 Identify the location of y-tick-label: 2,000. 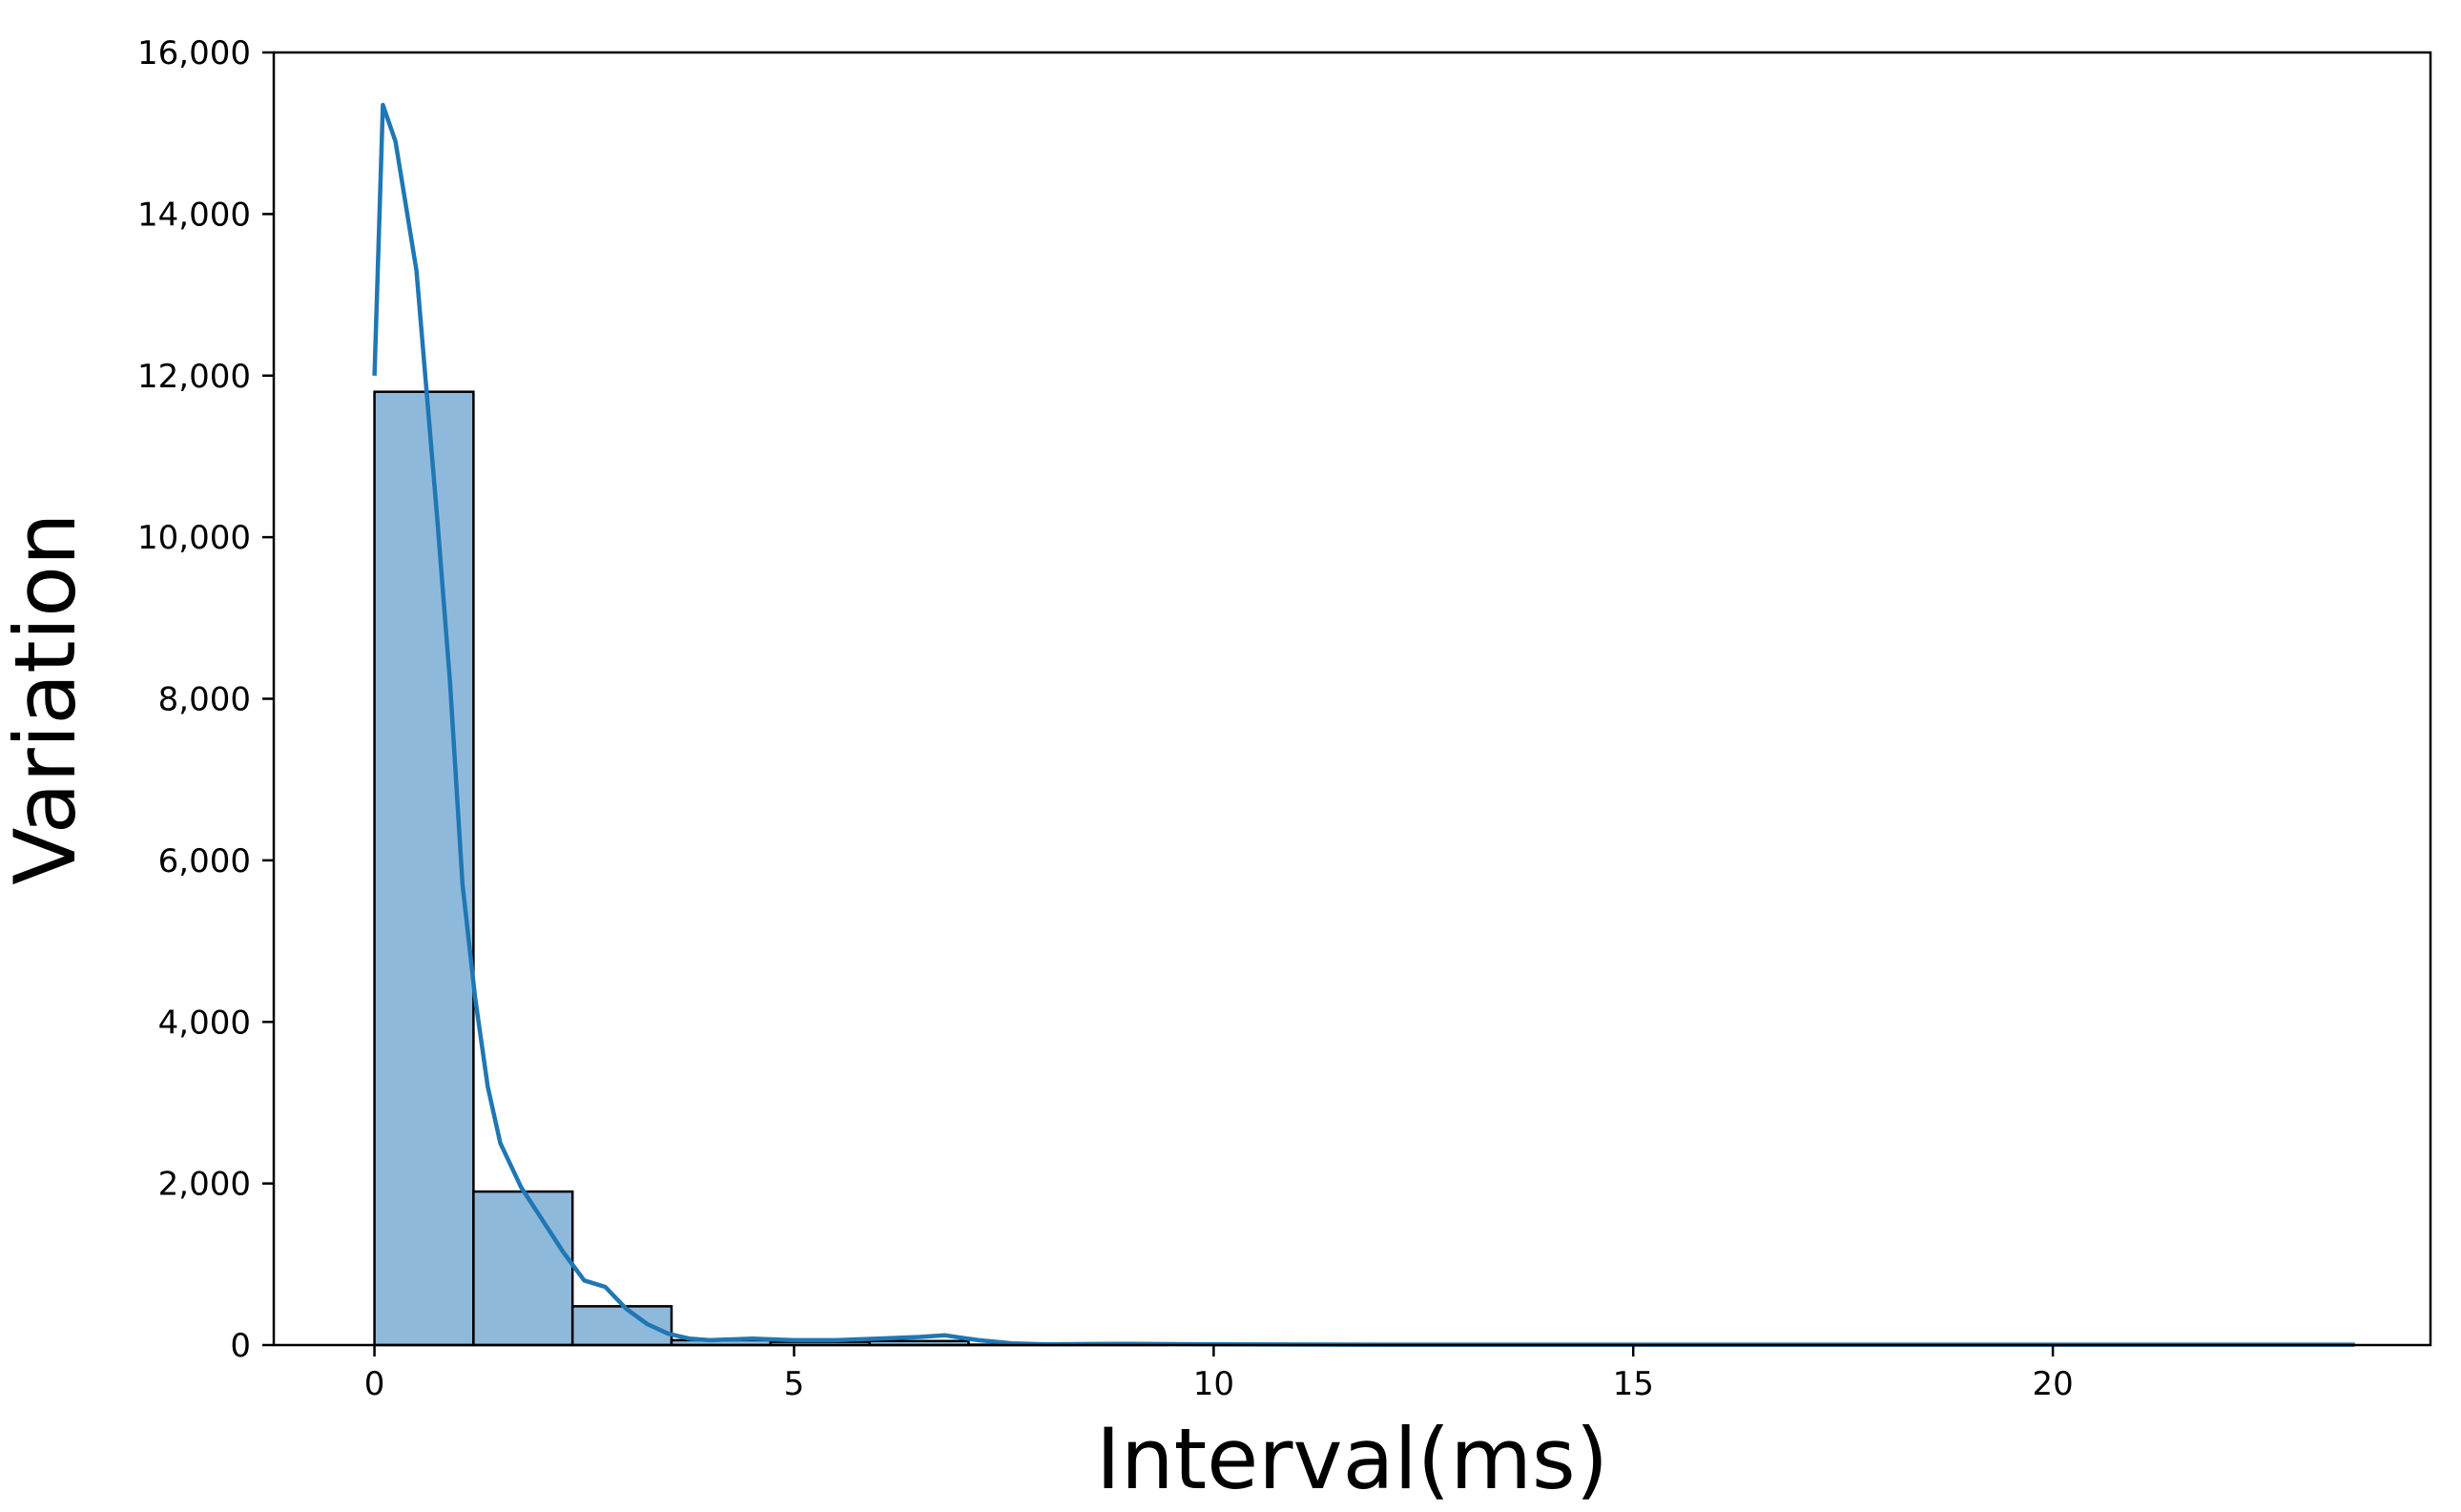
(205, 1185).